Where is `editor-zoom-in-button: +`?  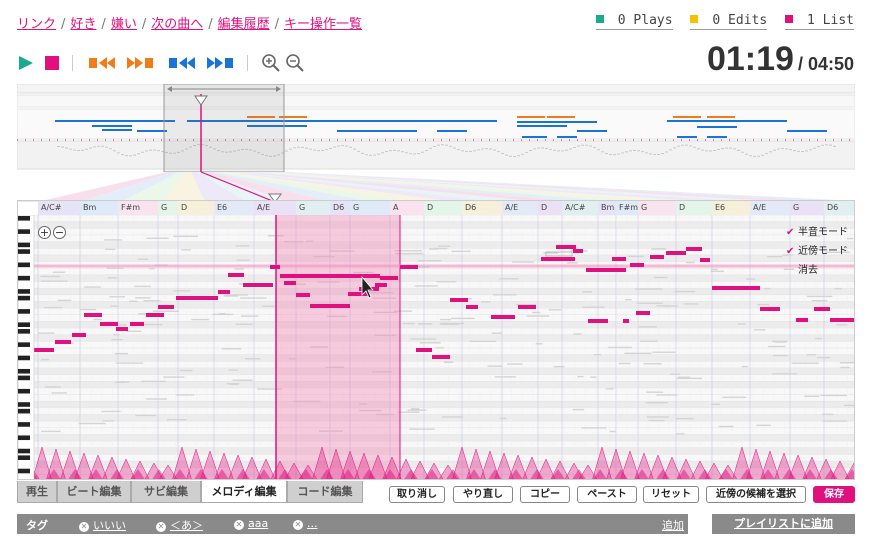
editor-zoom-in-button: + is located at coordinates (44, 232).